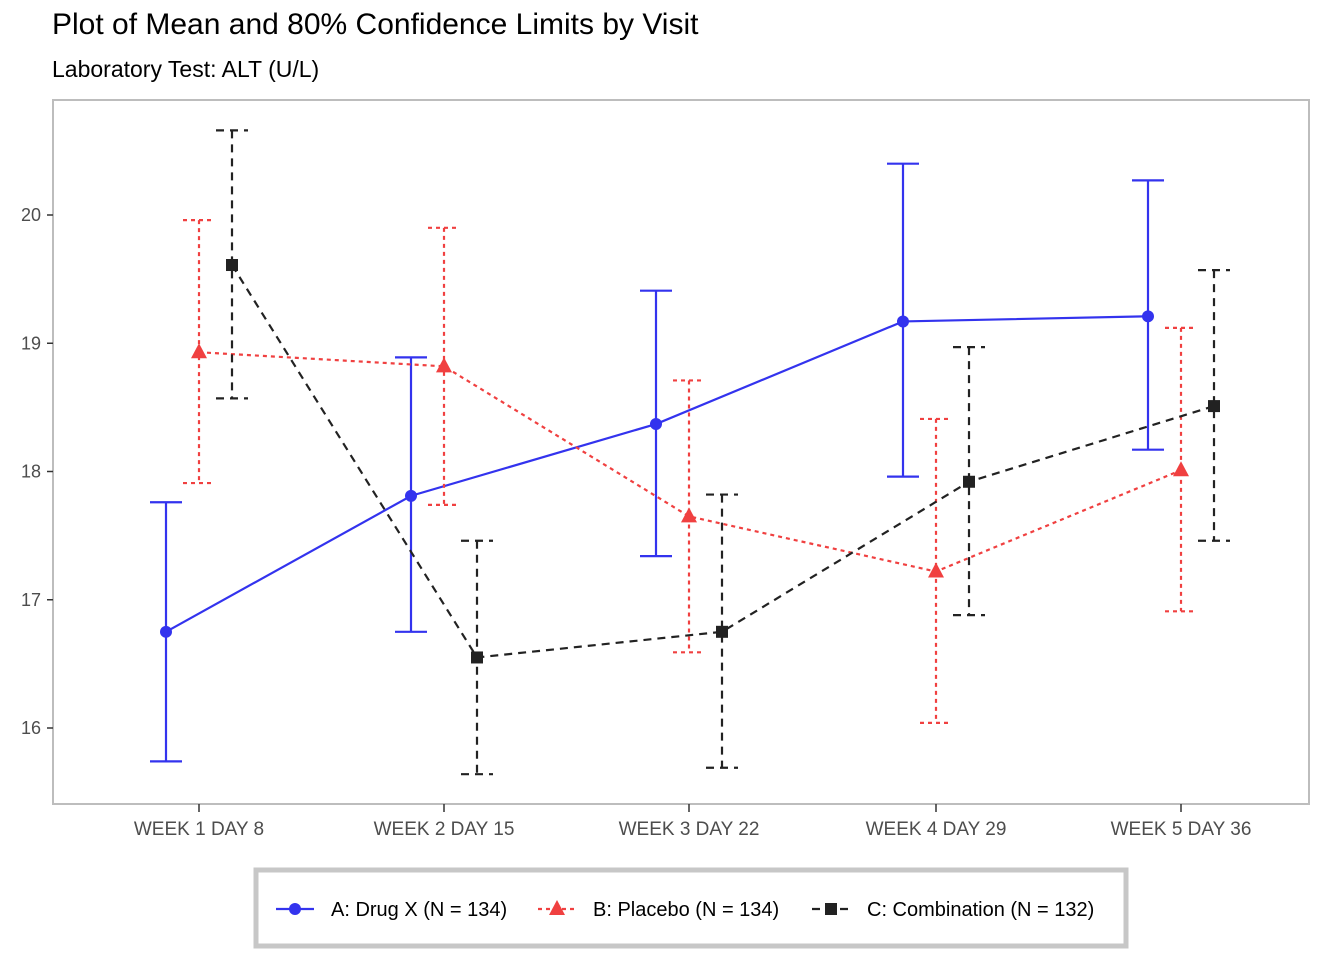 The height and width of the screenshot is (960, 1344). I want to click on legend-item: A: Drug X (N = 134), so click(391, 910).